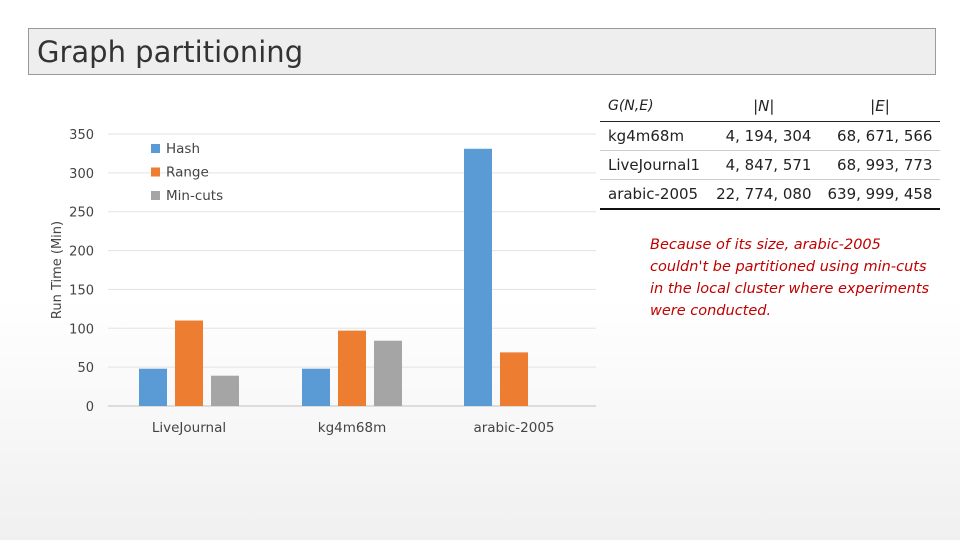 The width and height of the screenshot is (960, 540). Describe the element at coordinates (194, 196) in the screenshot. I see `legend-label: Min-cuts` at that location.